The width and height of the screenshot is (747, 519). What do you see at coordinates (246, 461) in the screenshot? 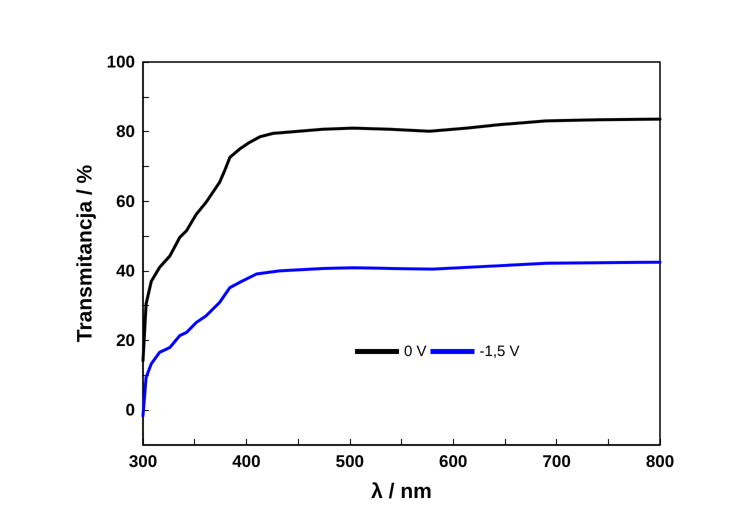
I see `x-tick-label: 400` at bounding box center [246, 461].